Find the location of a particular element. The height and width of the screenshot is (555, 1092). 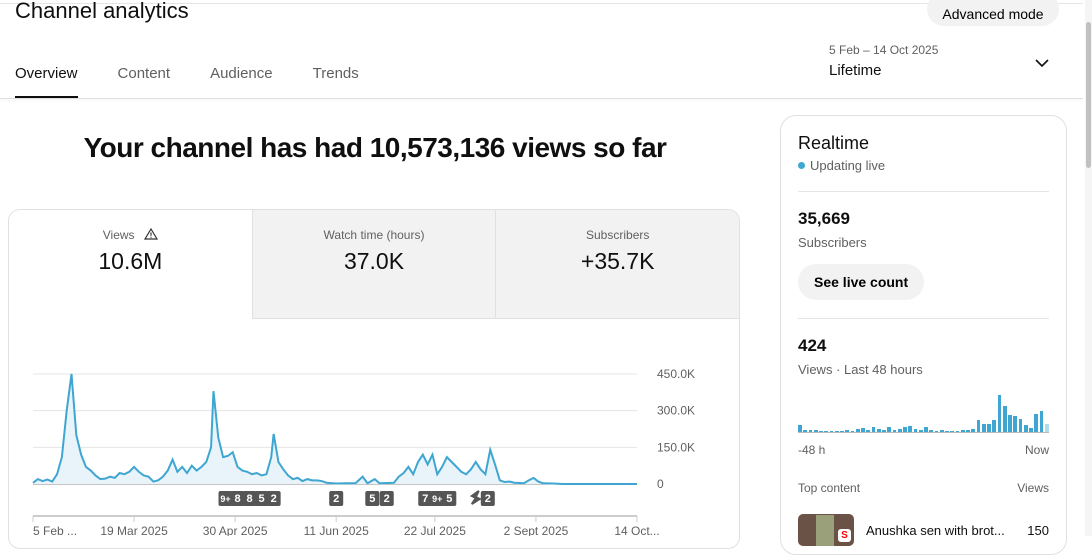

upload-marker: 7 is located at coordinates (425, 498).